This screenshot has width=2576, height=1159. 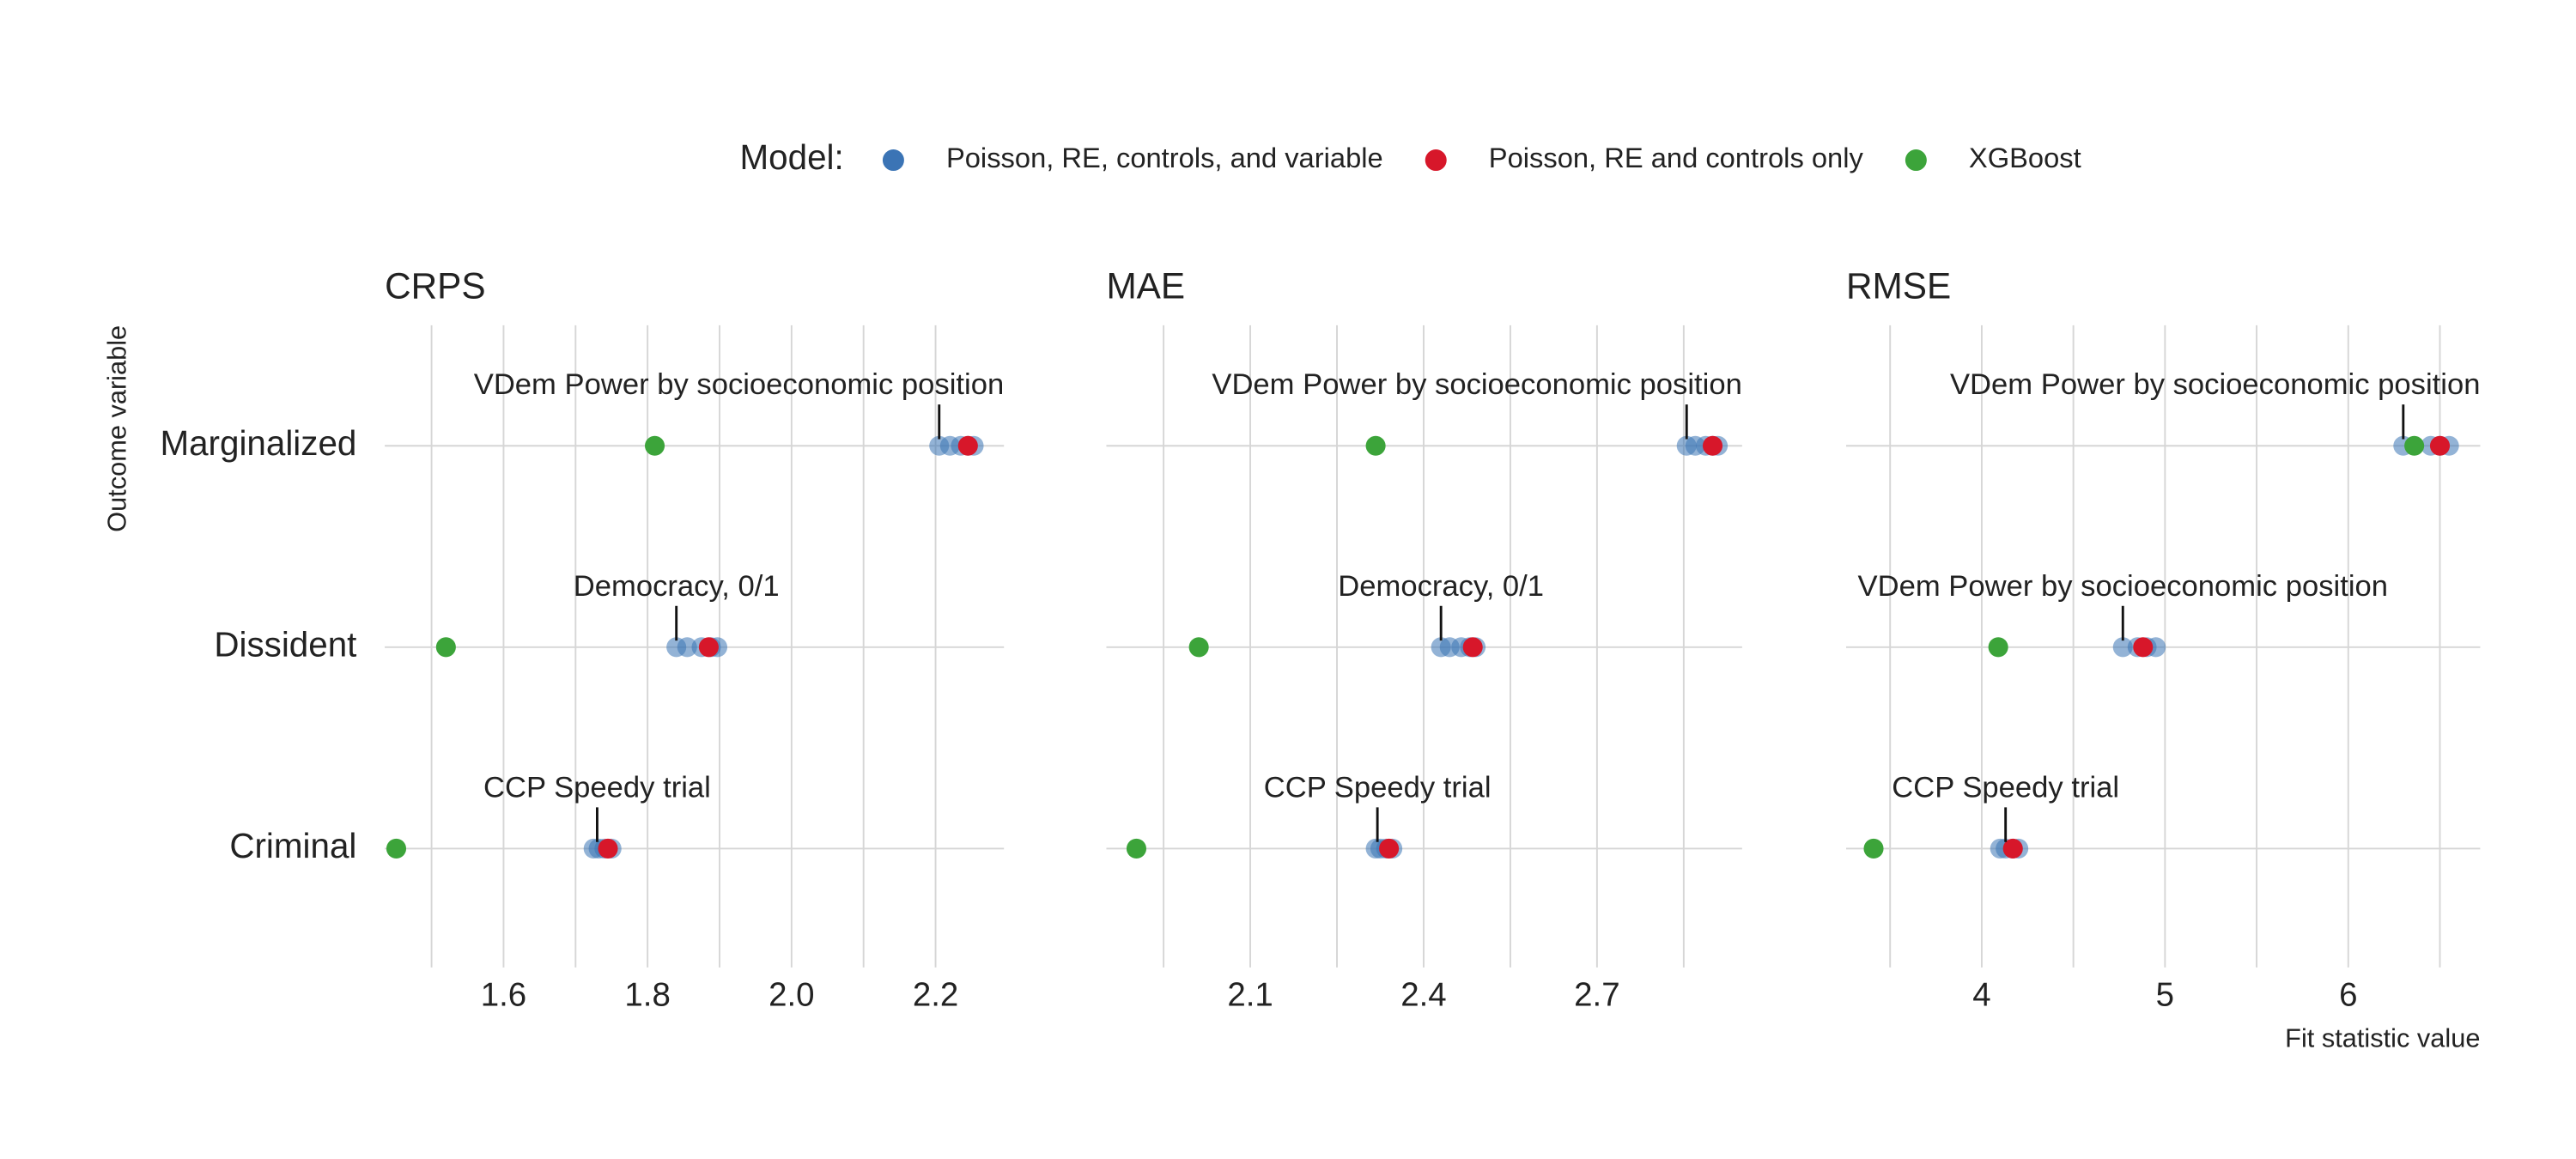 What do you see at coordinates (1145, 286) in the screenshot?
I see `panel-title: MAE` at bounding box center [1145, 286].